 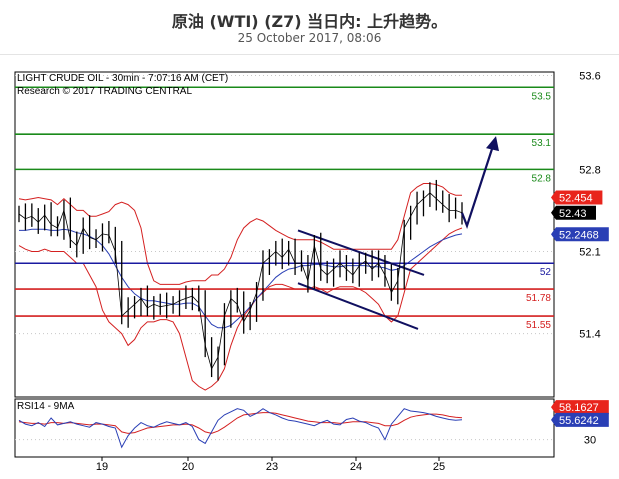 What do you see at coordinates (272, 467) in the screenshot?
I see `x-tick-label: 23` at bounding box center [272, 467].